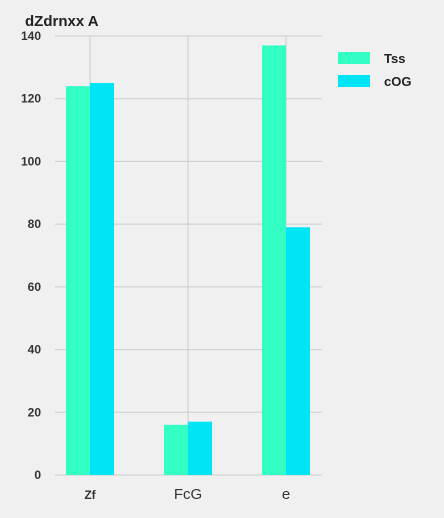  I want to click on y-tick-label: 100, so click(31, 161).